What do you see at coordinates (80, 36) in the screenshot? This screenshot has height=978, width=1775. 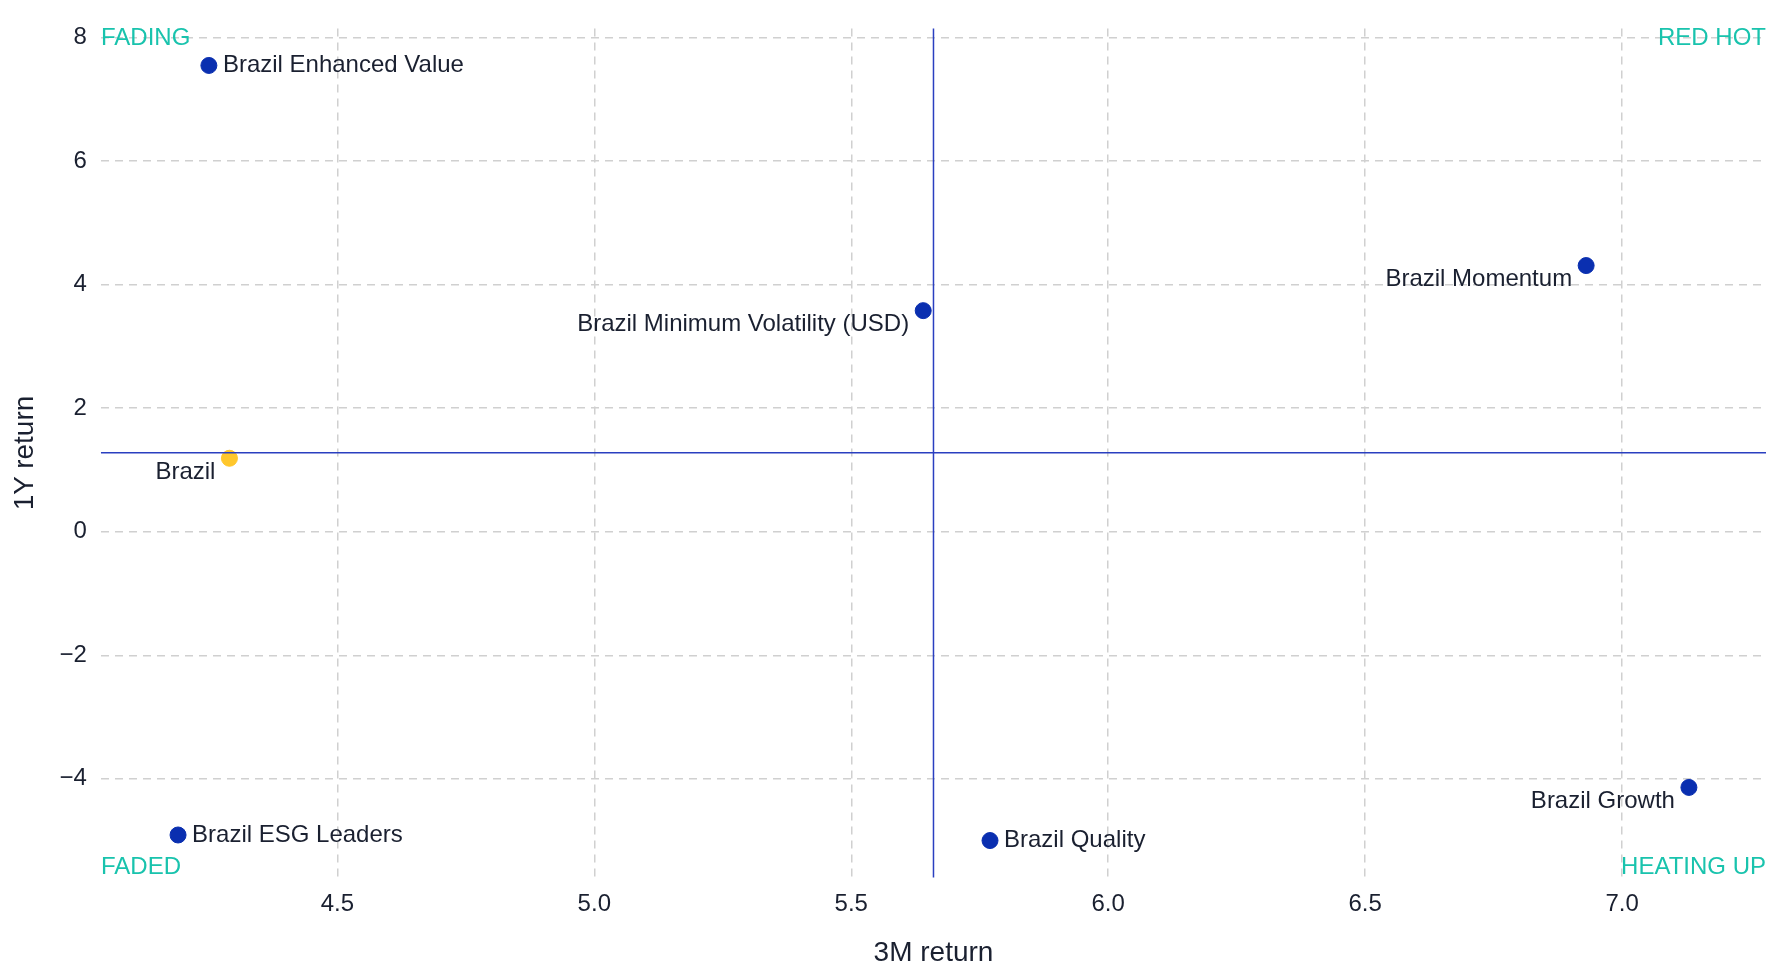 I see `y-tick-label: 8` at bounding box center [80, 36].